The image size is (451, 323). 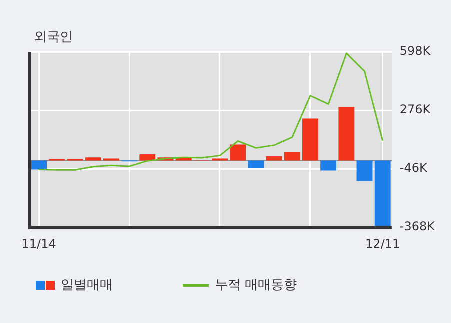 What do you see at coordinates (383, 243) in the screenshot?
I see `x-tick-label: 12/11` at bounding box center [383, 243].